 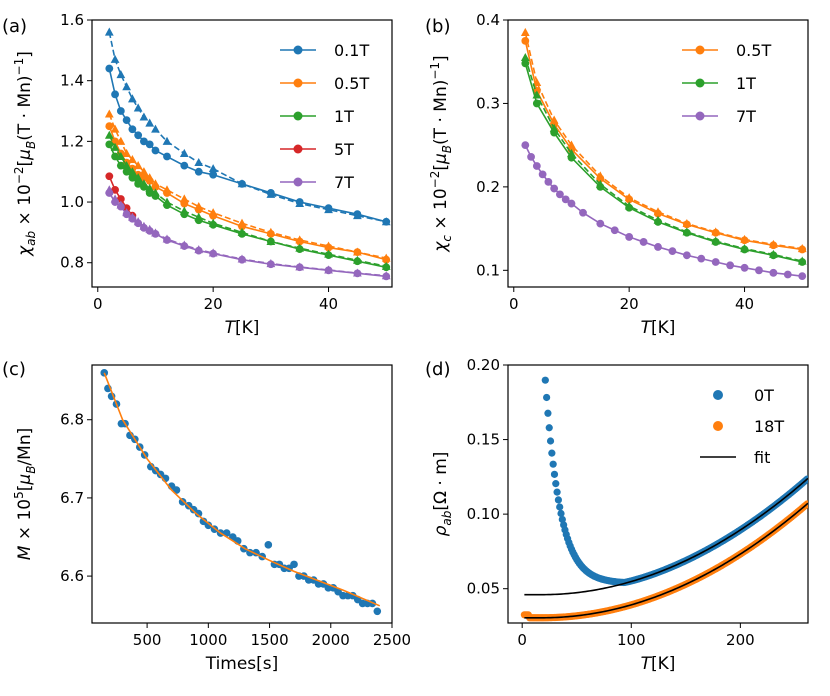 What do you see at coordinates (72, 576) in the screenshot?
I see `y-tick-label: 6.6` at bounding box center [72, 576].